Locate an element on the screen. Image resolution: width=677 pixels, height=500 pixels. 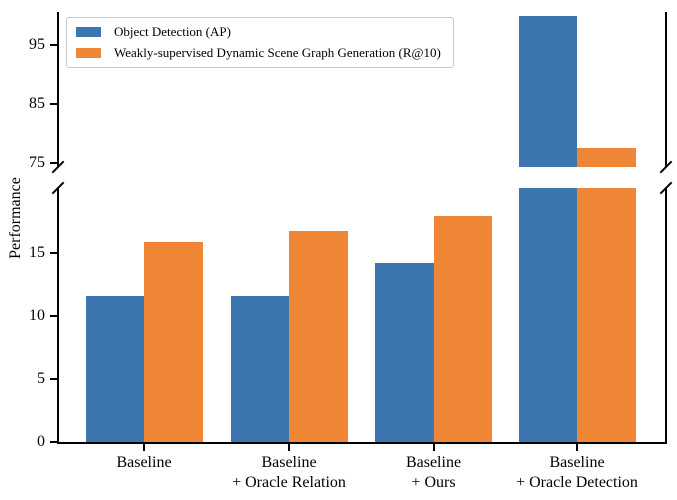
x-tick-label: Baseline + Oracle Detection is located at coordinates (569, 473).